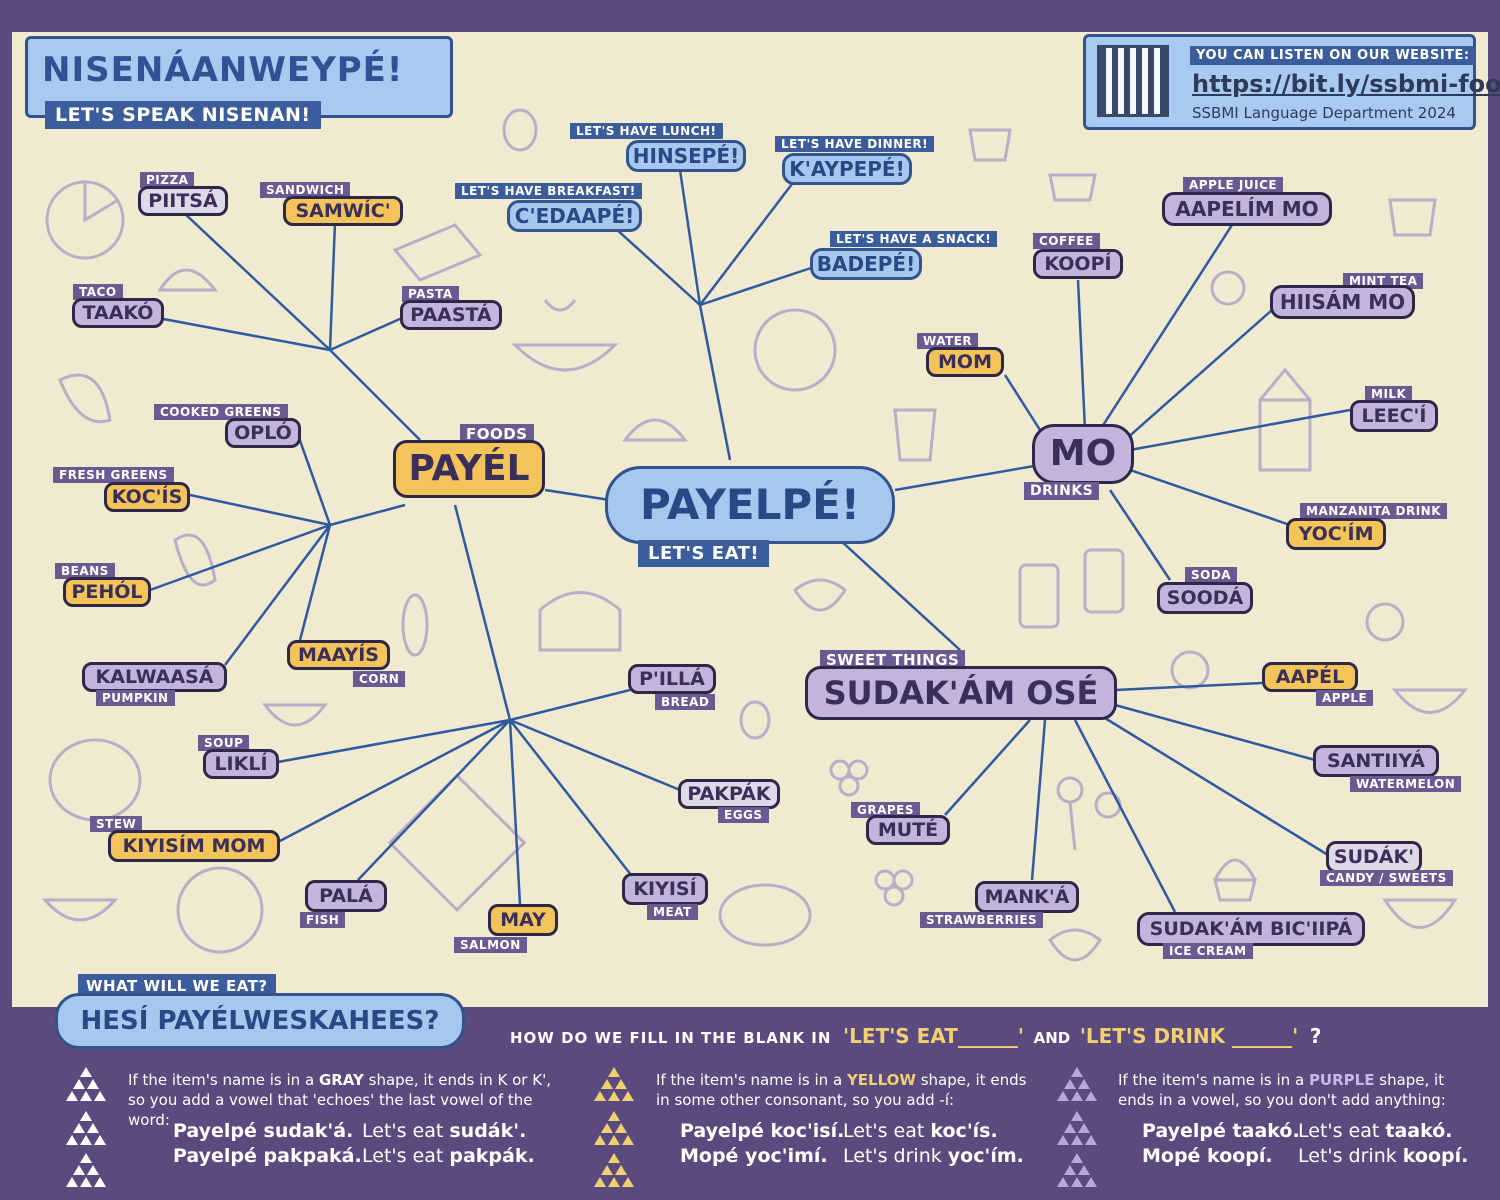 The height and width of the screenshot is (1200, 1500). Describe the element at coordinates (614, 1127) in the screenshot. I see `triangle-icons-yellow` at that location.